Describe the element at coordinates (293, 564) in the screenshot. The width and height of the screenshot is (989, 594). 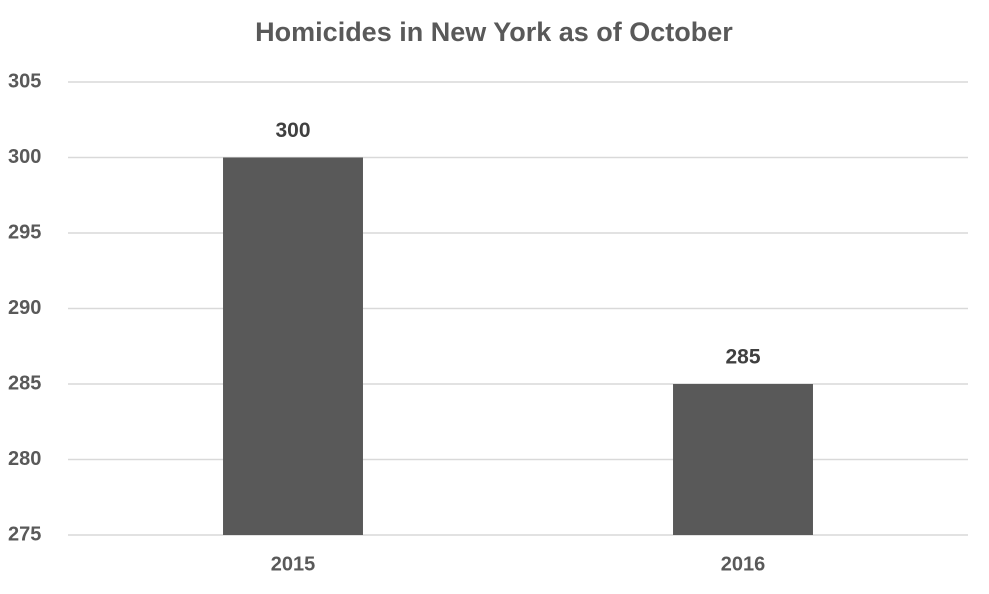
I see `x-tick-label: 2015` at that location.